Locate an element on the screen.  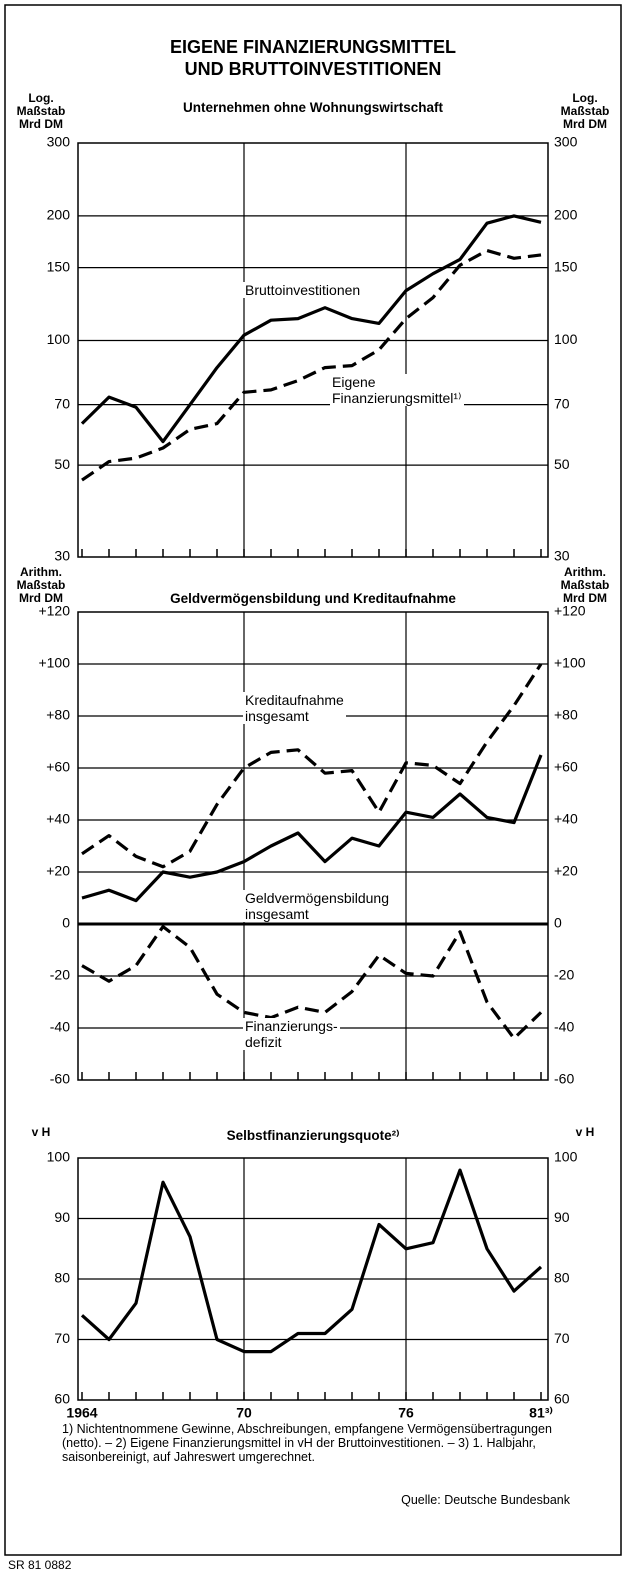
y-tick-label: 150 is located at coordinates (59, 266).